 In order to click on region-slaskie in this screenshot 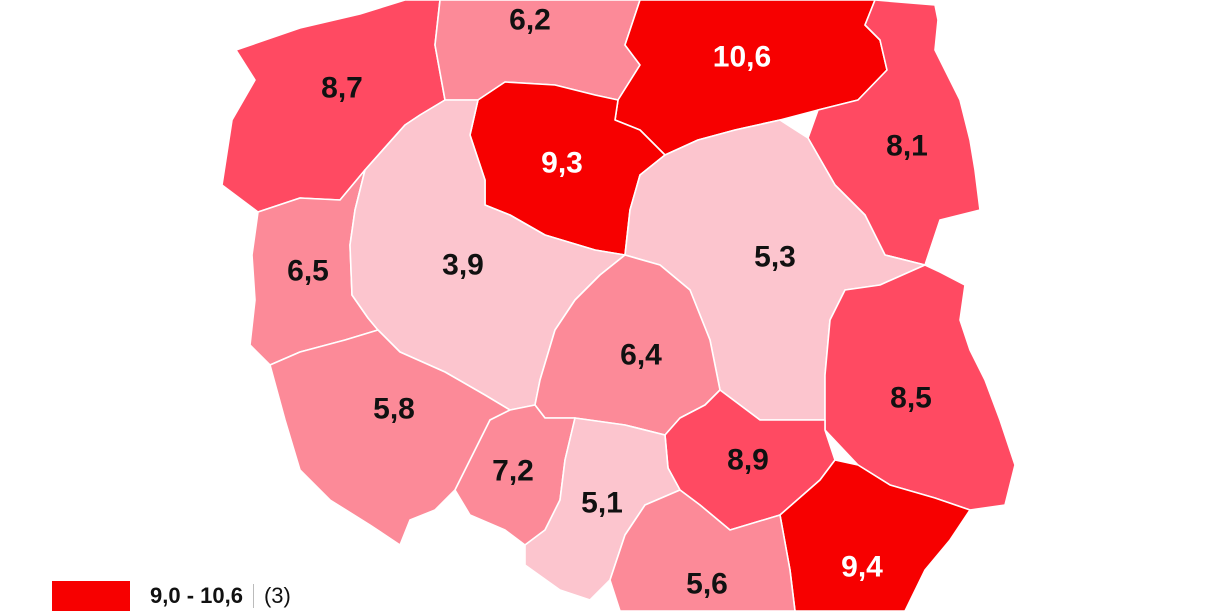, I will do `click(602, 509)`.